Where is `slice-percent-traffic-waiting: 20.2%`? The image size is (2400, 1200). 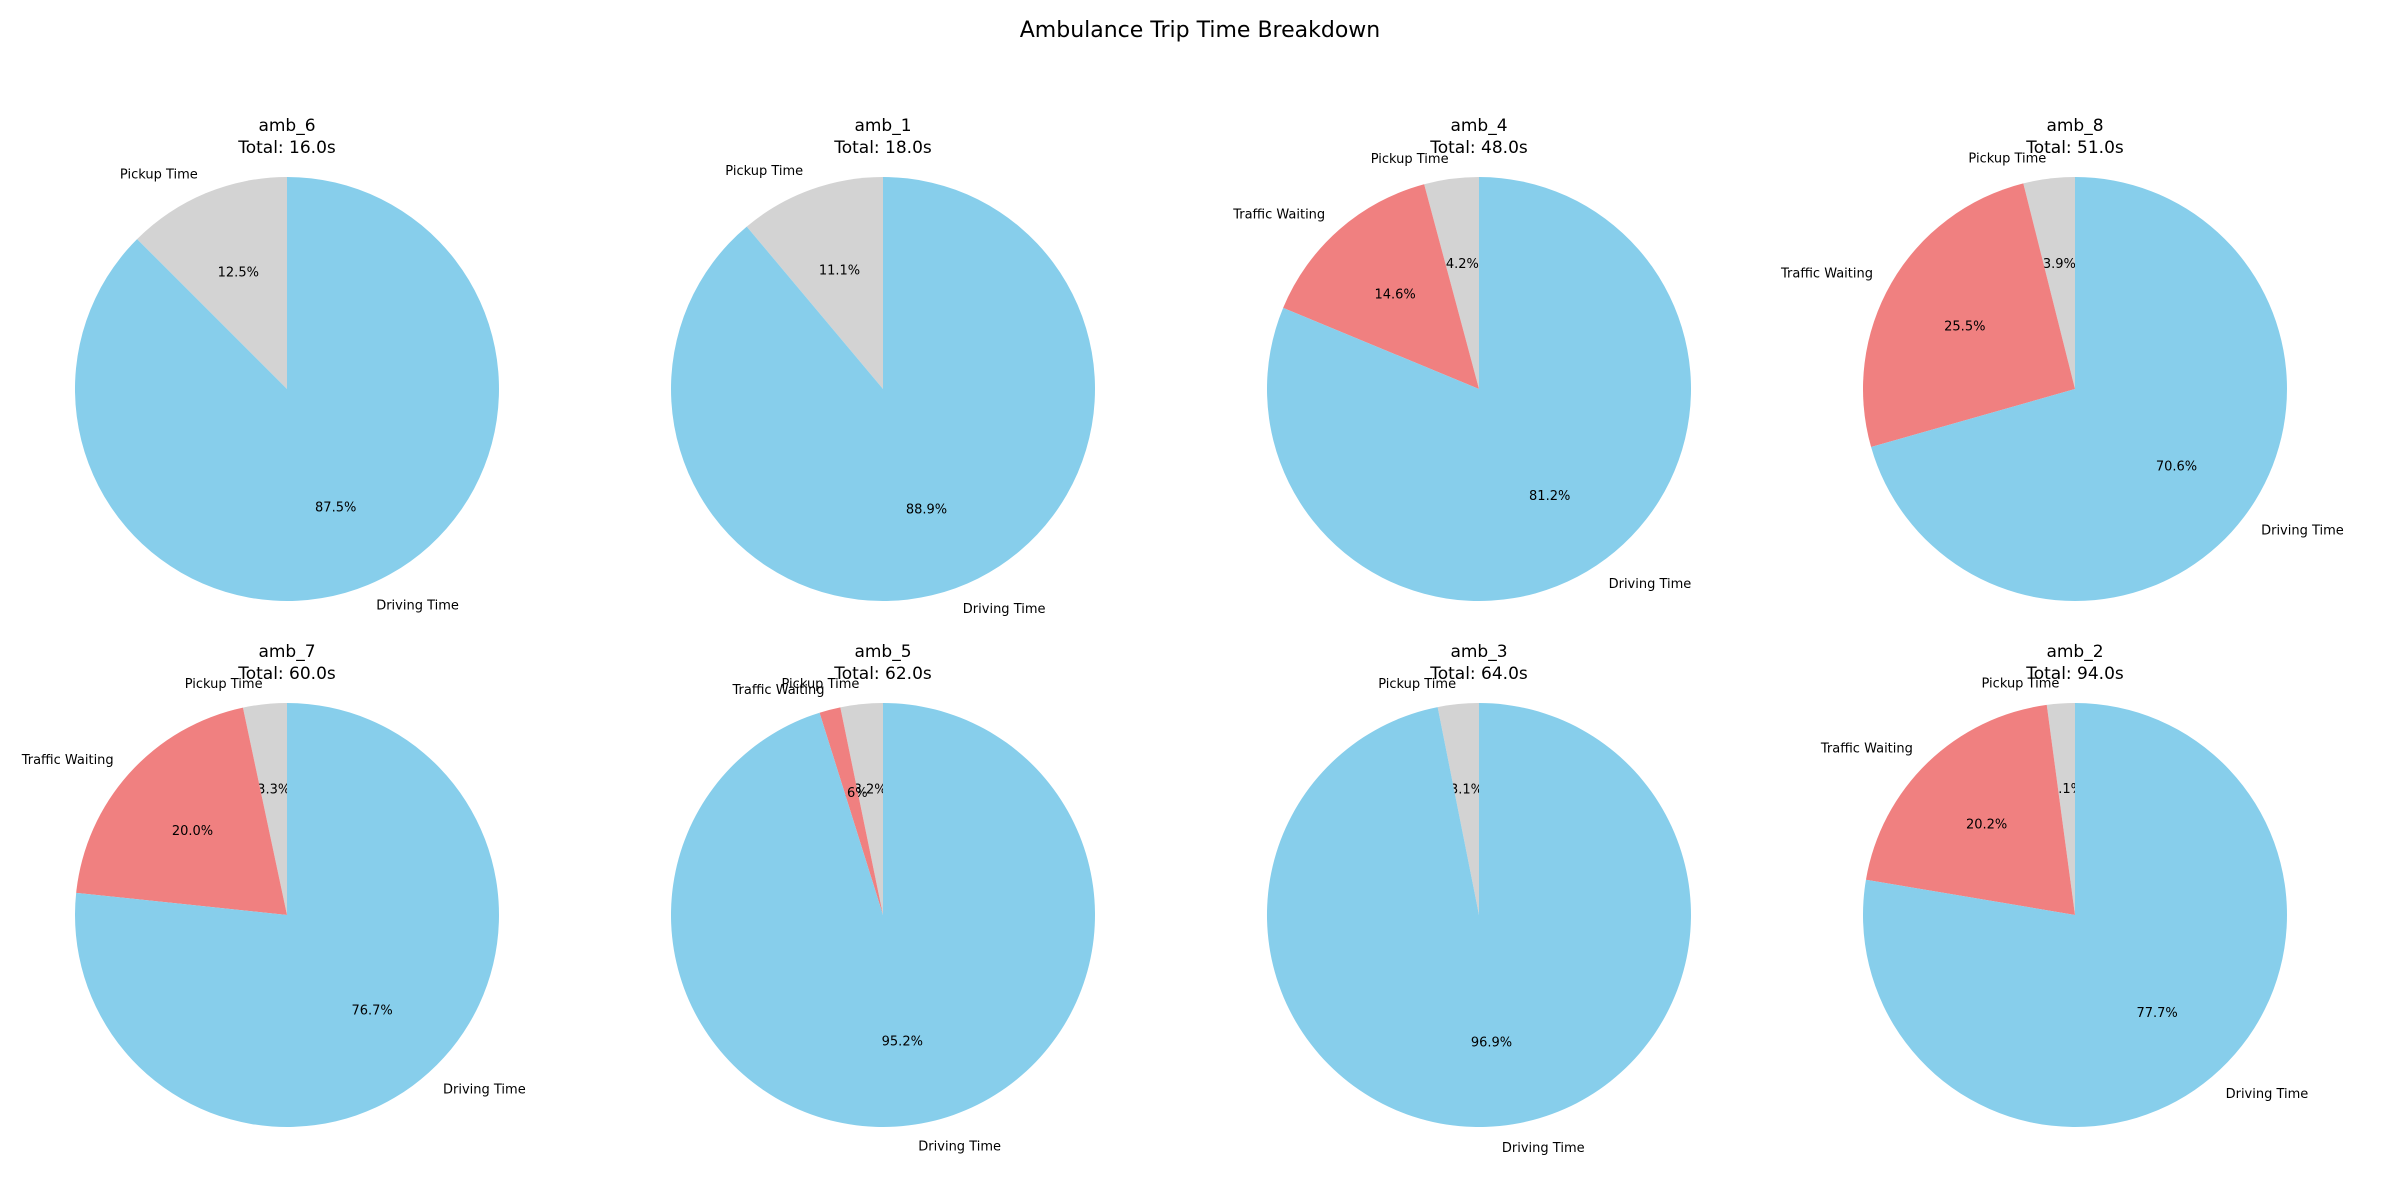 slice-percent-traffic-waiting: 20.2% is located at coordinates (1986, 825).